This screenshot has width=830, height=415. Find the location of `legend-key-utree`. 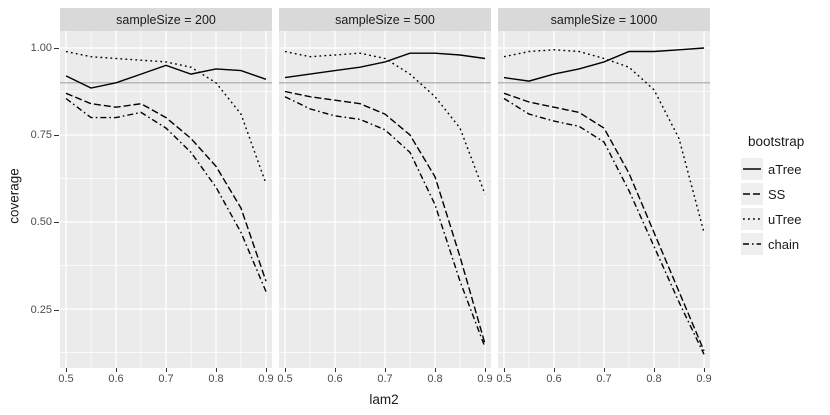

legend-key-utree is located at coordinates (752, 219).